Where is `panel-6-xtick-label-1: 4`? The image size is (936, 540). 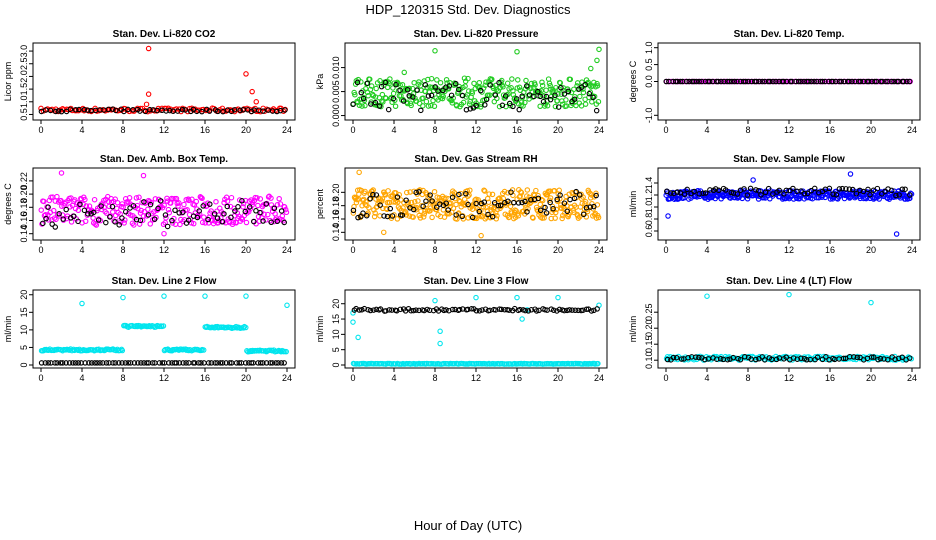 panel-6-xtick-label-1: 4 is located at coordinates (706, 250).